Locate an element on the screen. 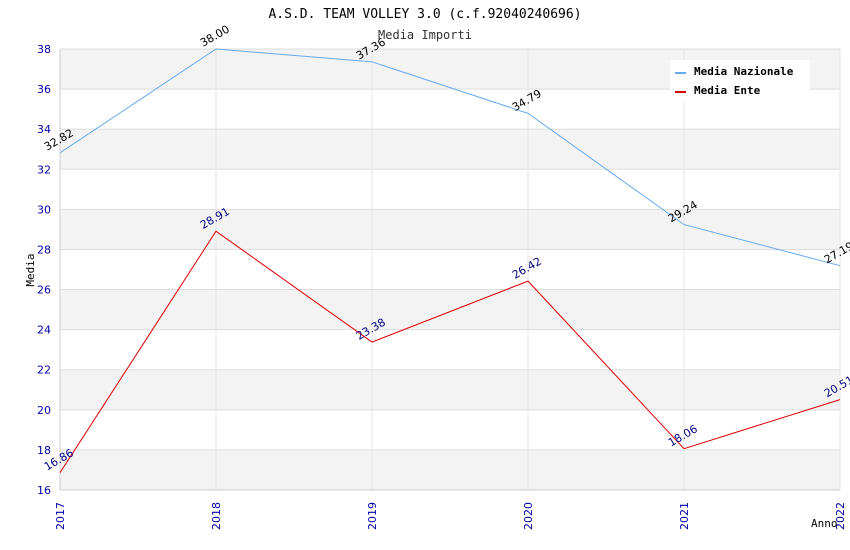 Image resolution: width=850 pixels, height=550 pixels. legend-box is located at coordinates (740, 81).